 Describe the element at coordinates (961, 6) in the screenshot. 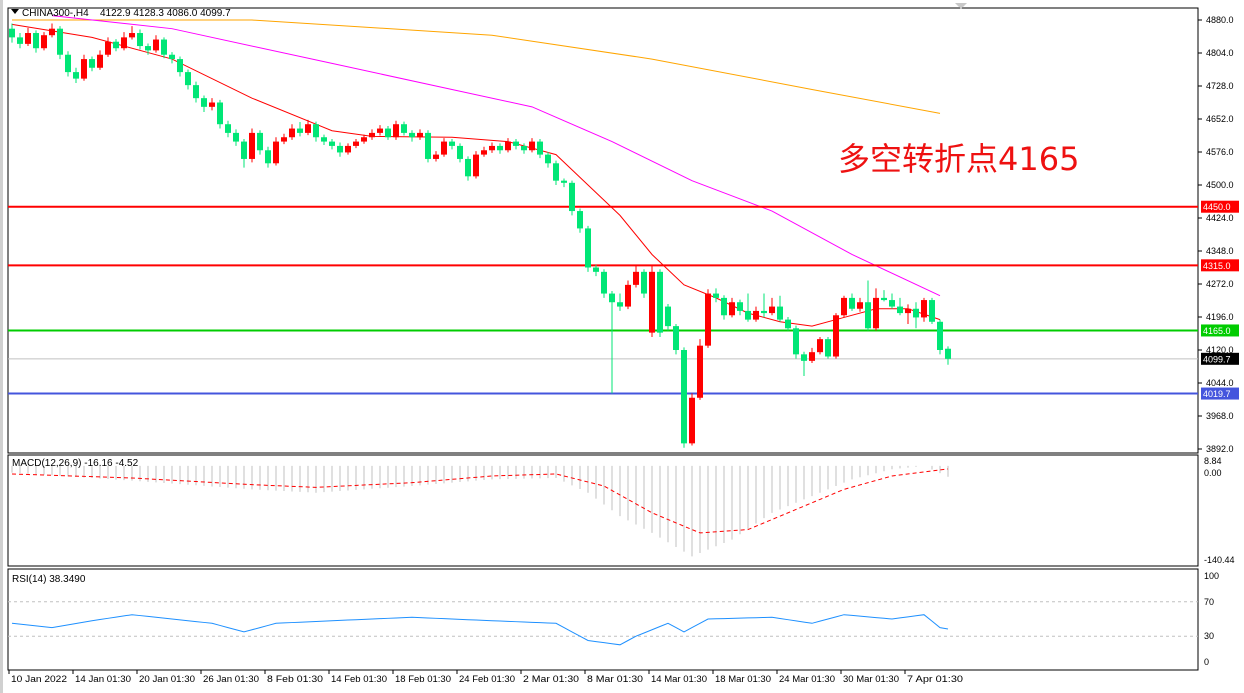

I see `chart-shift-marker-icon` at that location.